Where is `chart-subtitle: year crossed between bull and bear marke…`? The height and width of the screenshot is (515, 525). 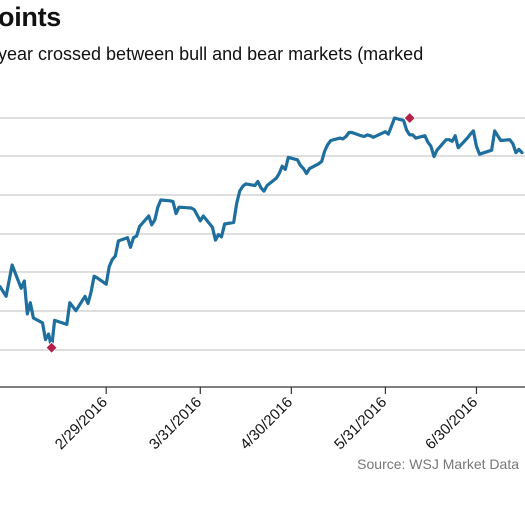
chart-subtitle: year crossed between bull and bear marke… is located at coordinates (212, 54).